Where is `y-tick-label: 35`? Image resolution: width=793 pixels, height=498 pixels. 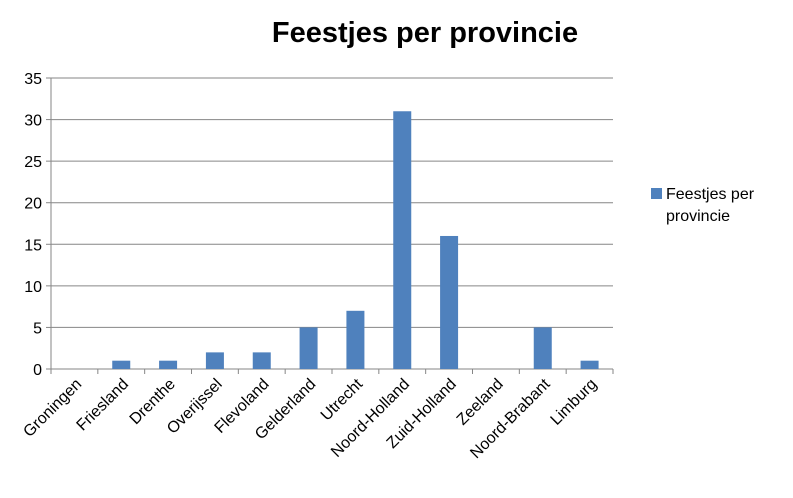 y-tick-label: 35 is located at coordinates (33, 79).